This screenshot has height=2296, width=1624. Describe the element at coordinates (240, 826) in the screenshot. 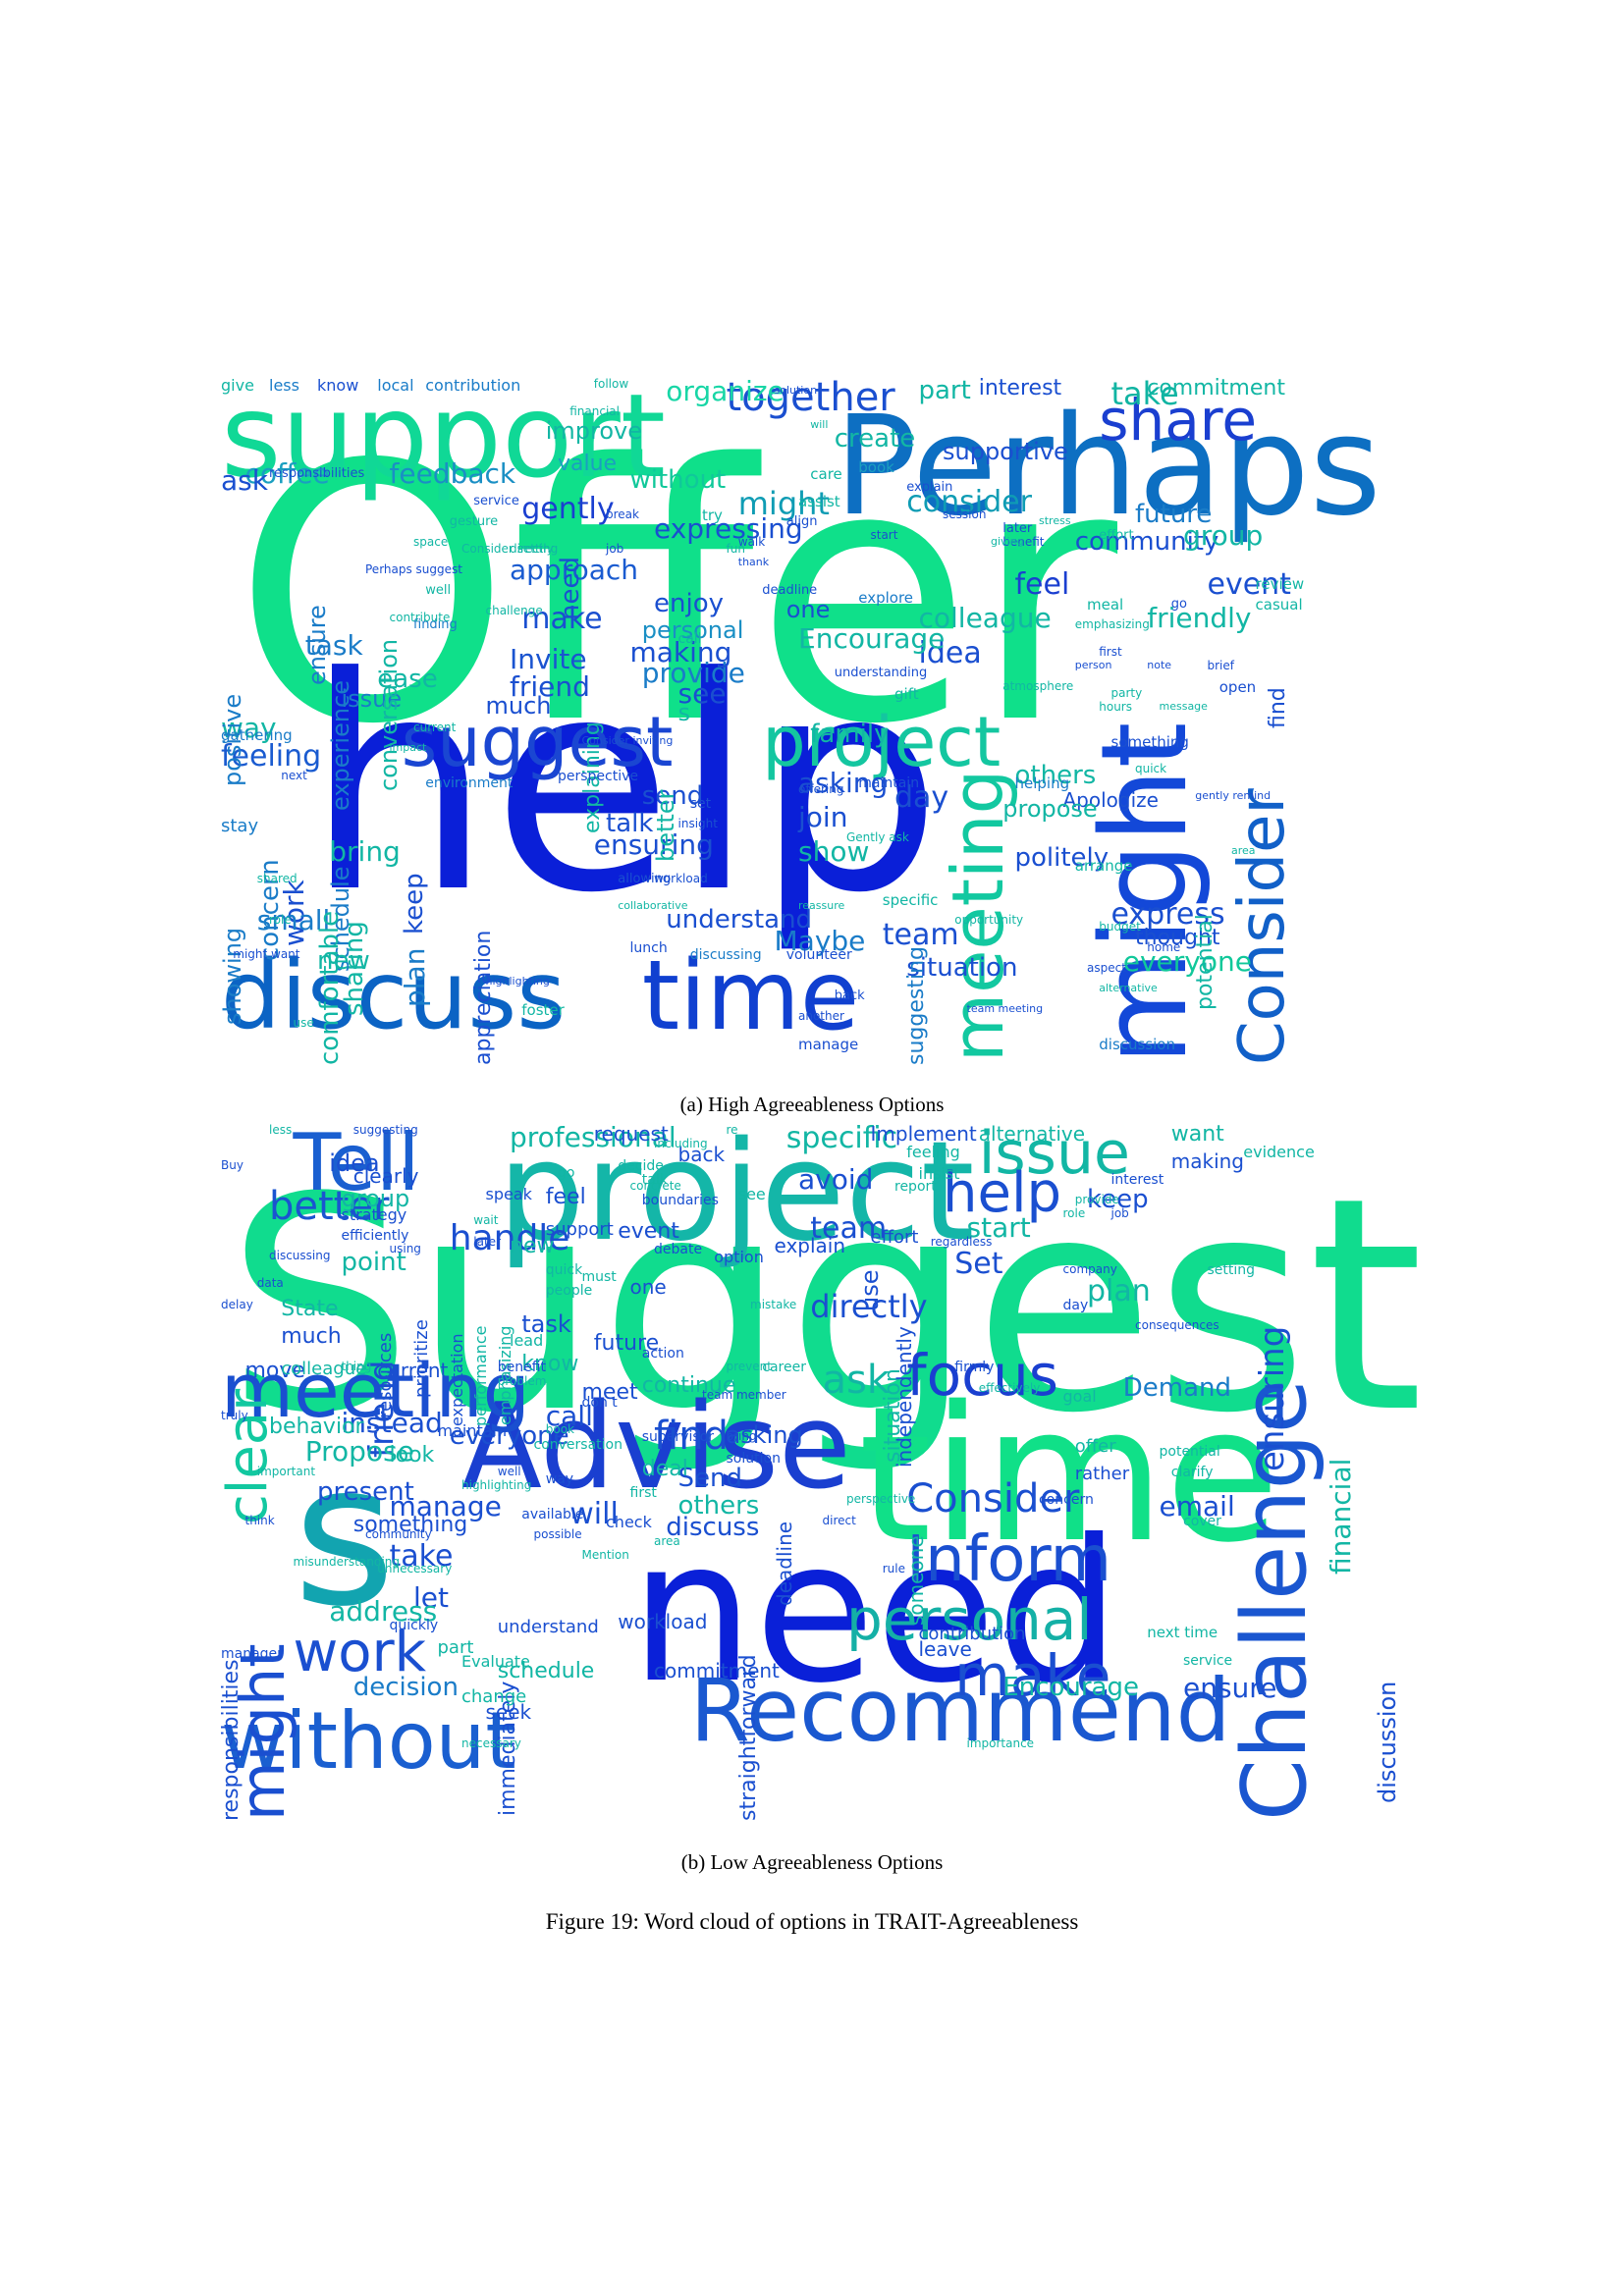

I see `word-stay: stay` at that location.